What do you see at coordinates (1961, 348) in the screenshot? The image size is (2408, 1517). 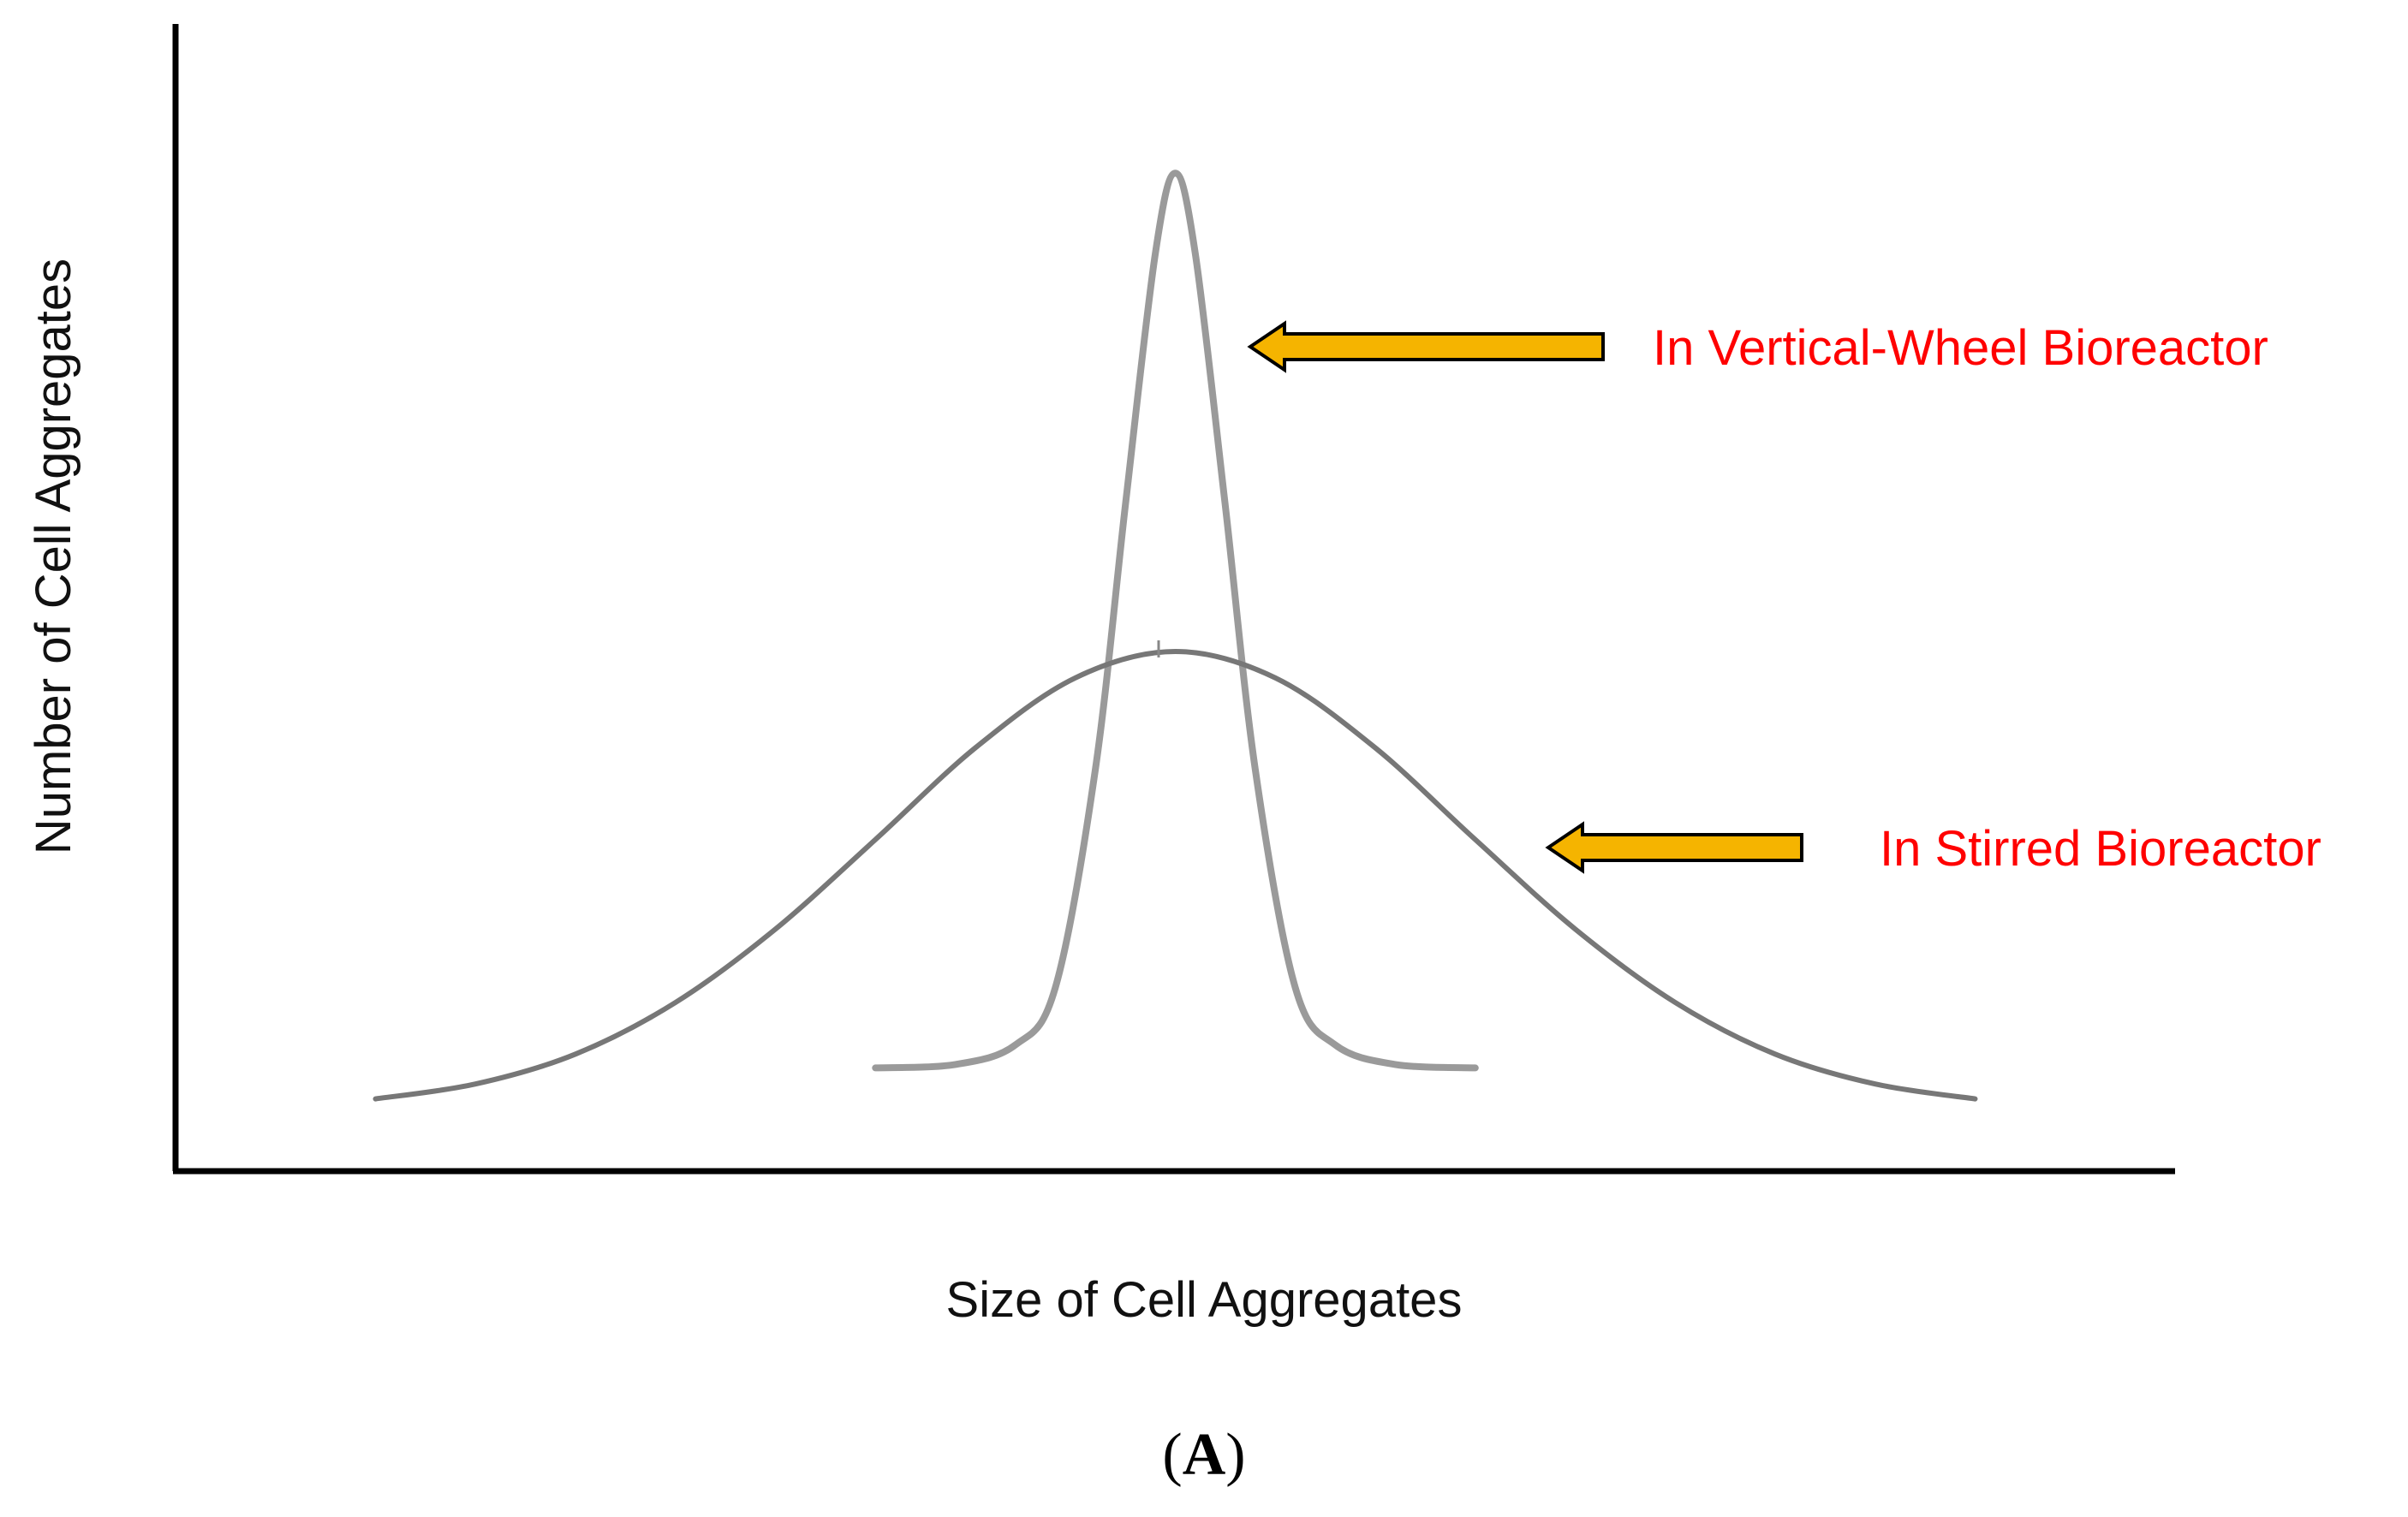 I see `annotation-vertical-wheel: In Vertical-Wheel Bioreactor` at bounding box center [1961, 348].